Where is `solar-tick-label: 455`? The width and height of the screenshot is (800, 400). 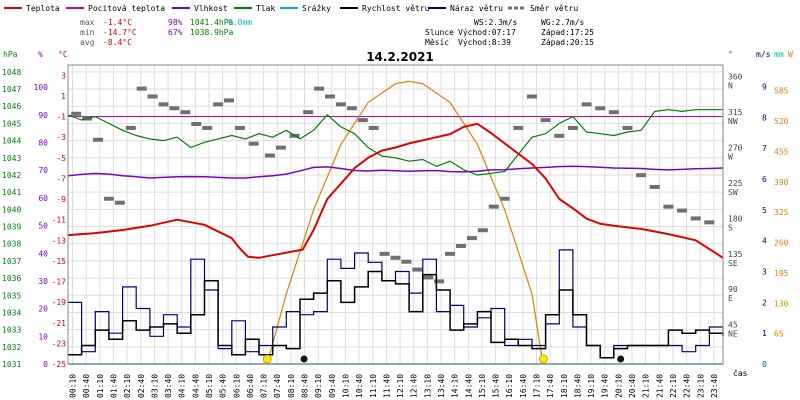
solar-tick-label: 455 is located at coordinates (781, 151).